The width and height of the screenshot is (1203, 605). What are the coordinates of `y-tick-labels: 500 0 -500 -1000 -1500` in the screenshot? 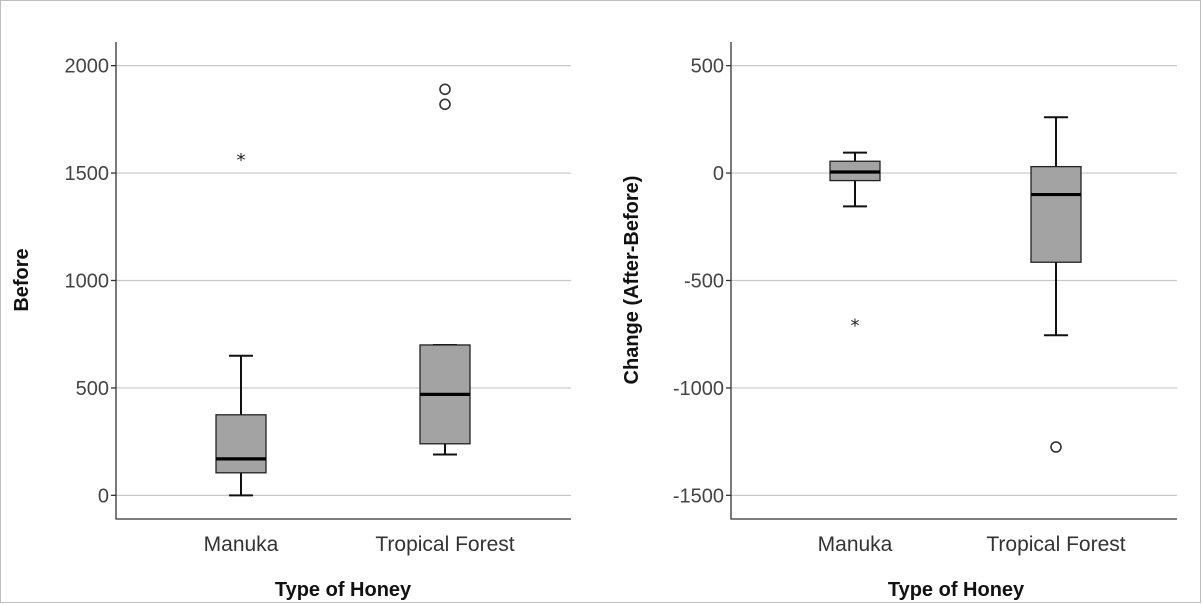 It's located at (698, 282).